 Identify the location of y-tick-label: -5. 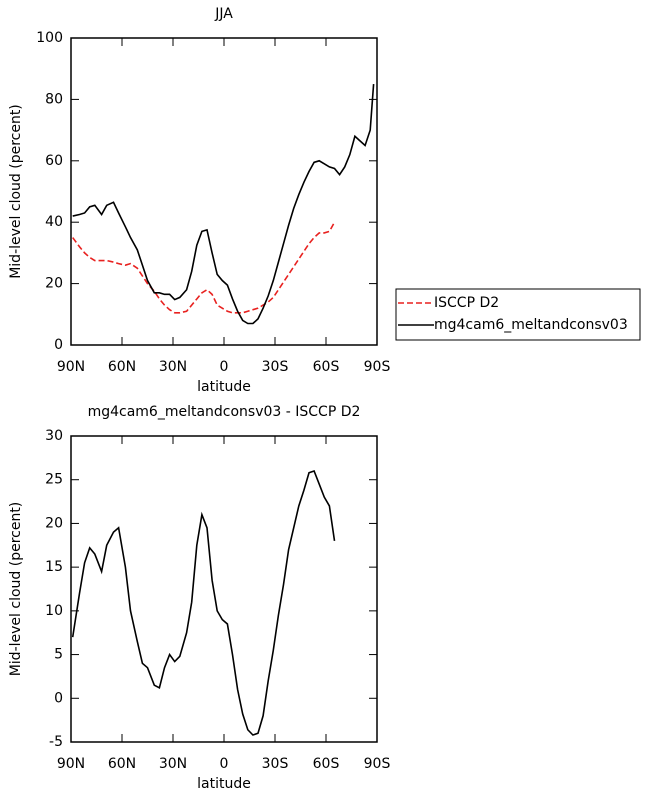
(56, 742).